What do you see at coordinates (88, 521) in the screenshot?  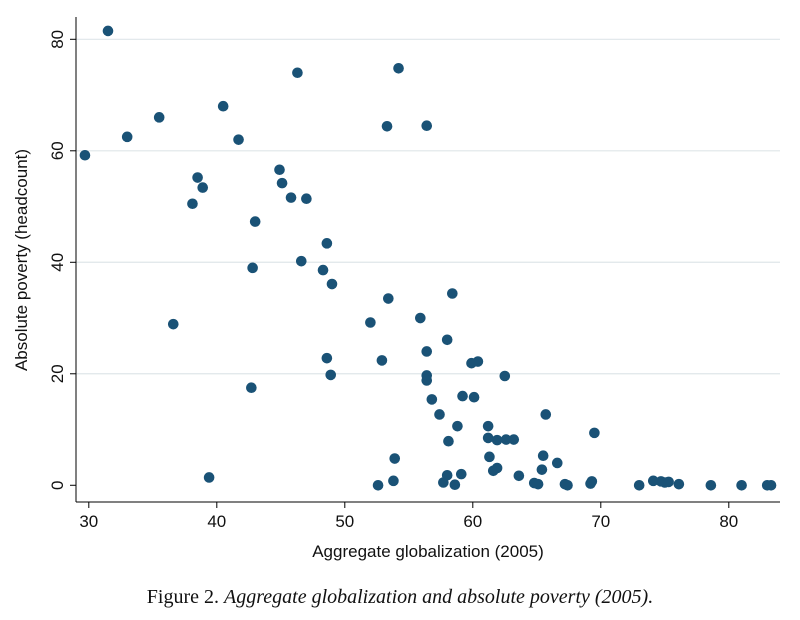 I see `x-tick-label: 30` at bounding box center [88, 521].